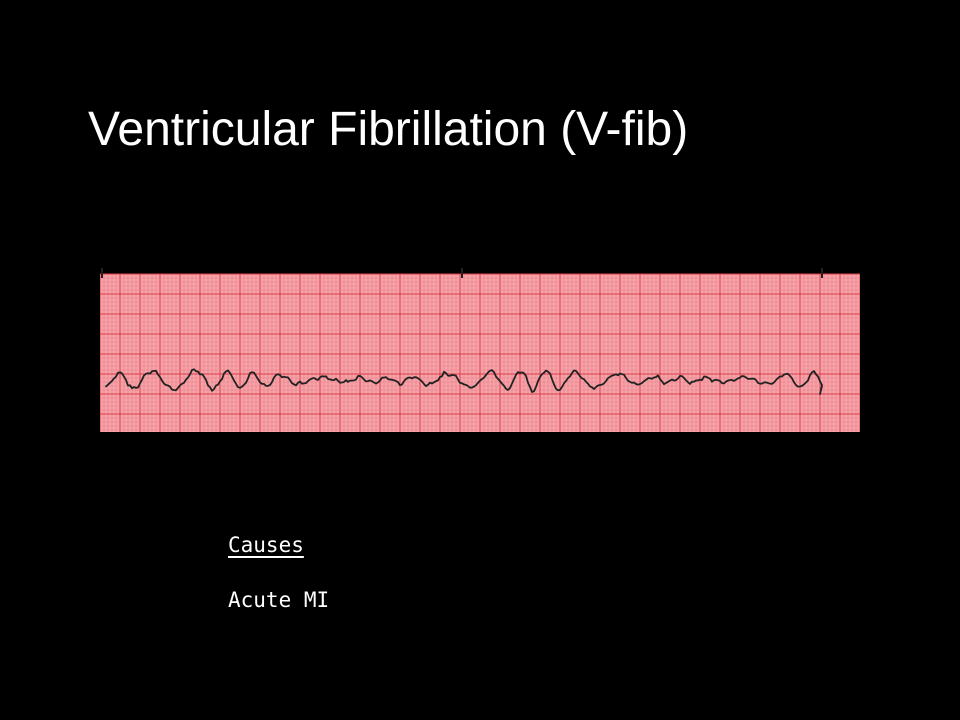 The height and width of the screenshot is (720, 960). I want to click on causes-heading: Causes, so click(266, 545).